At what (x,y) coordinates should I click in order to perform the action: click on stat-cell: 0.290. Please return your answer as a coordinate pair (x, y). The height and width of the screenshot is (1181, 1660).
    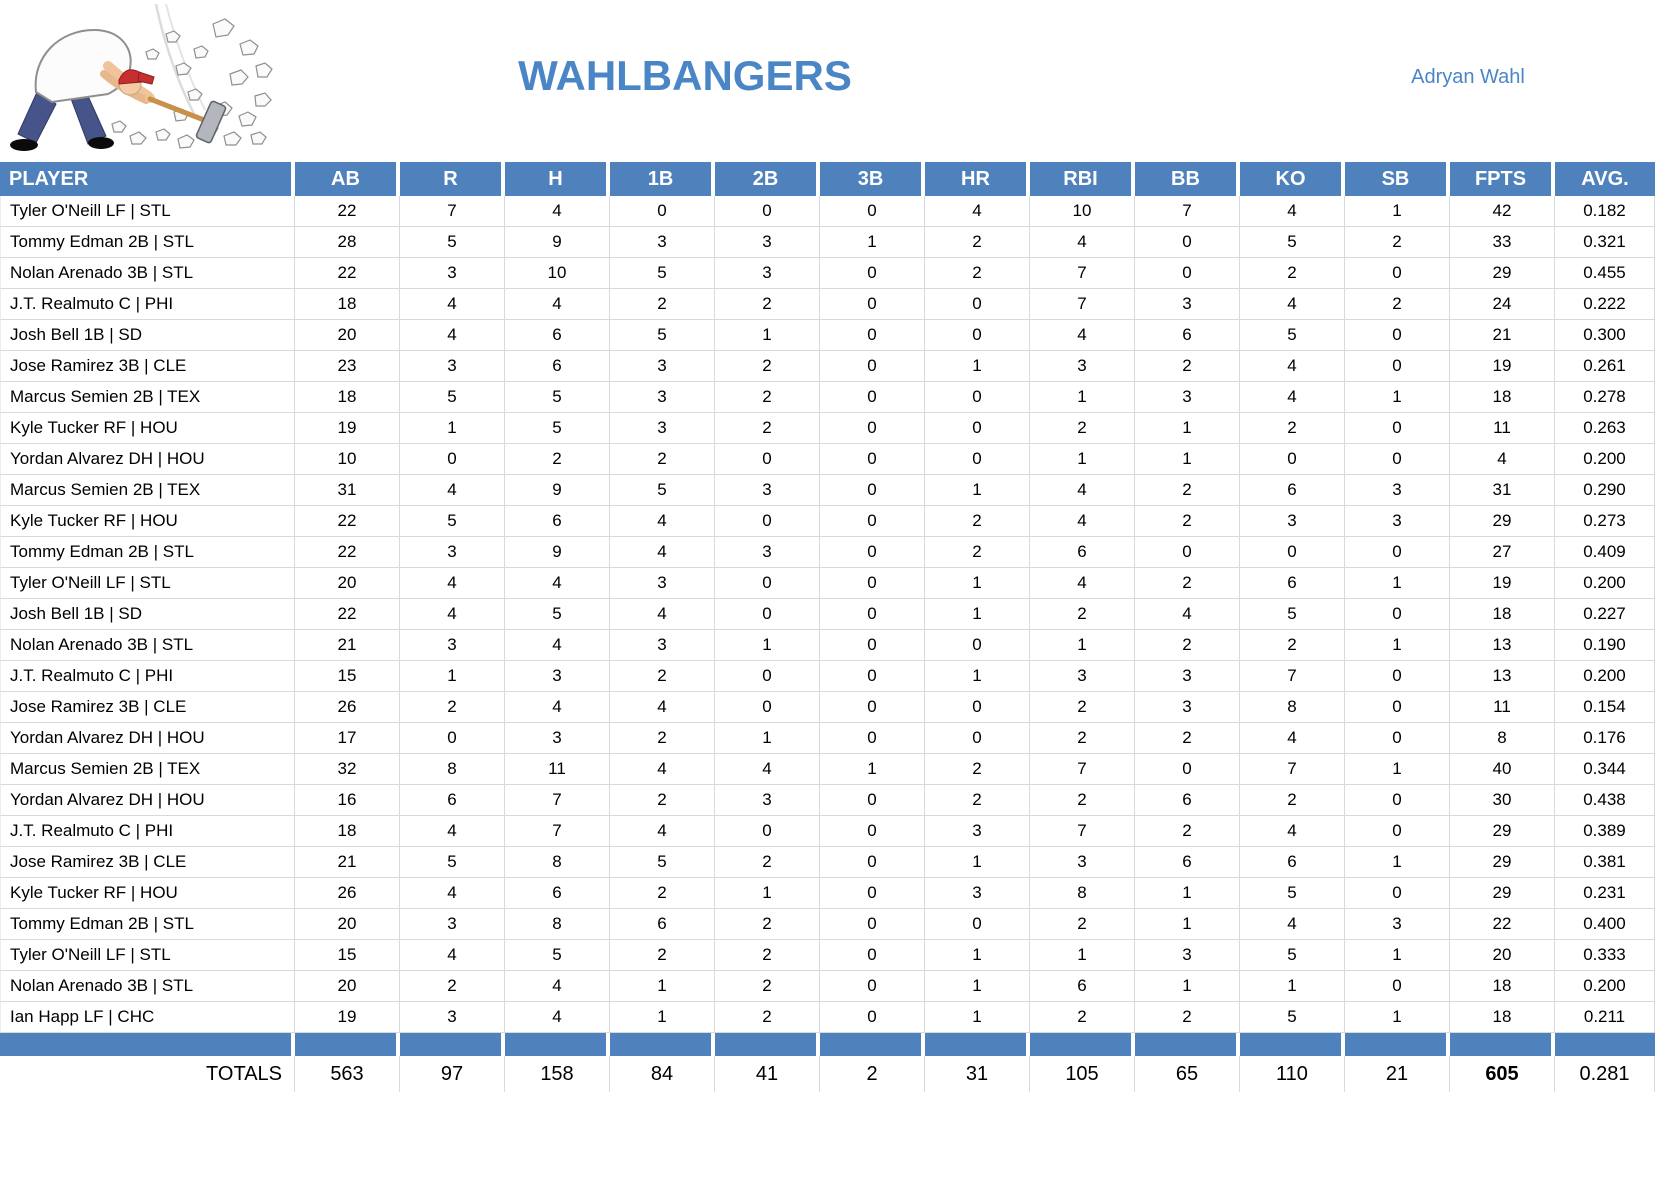
    Looking at the image, I should click on (1605, 490).